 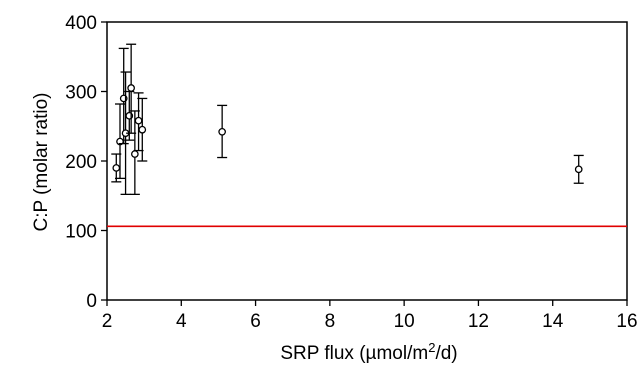 I want to click on y-tick-label: 200, so click(x=81, y=162).